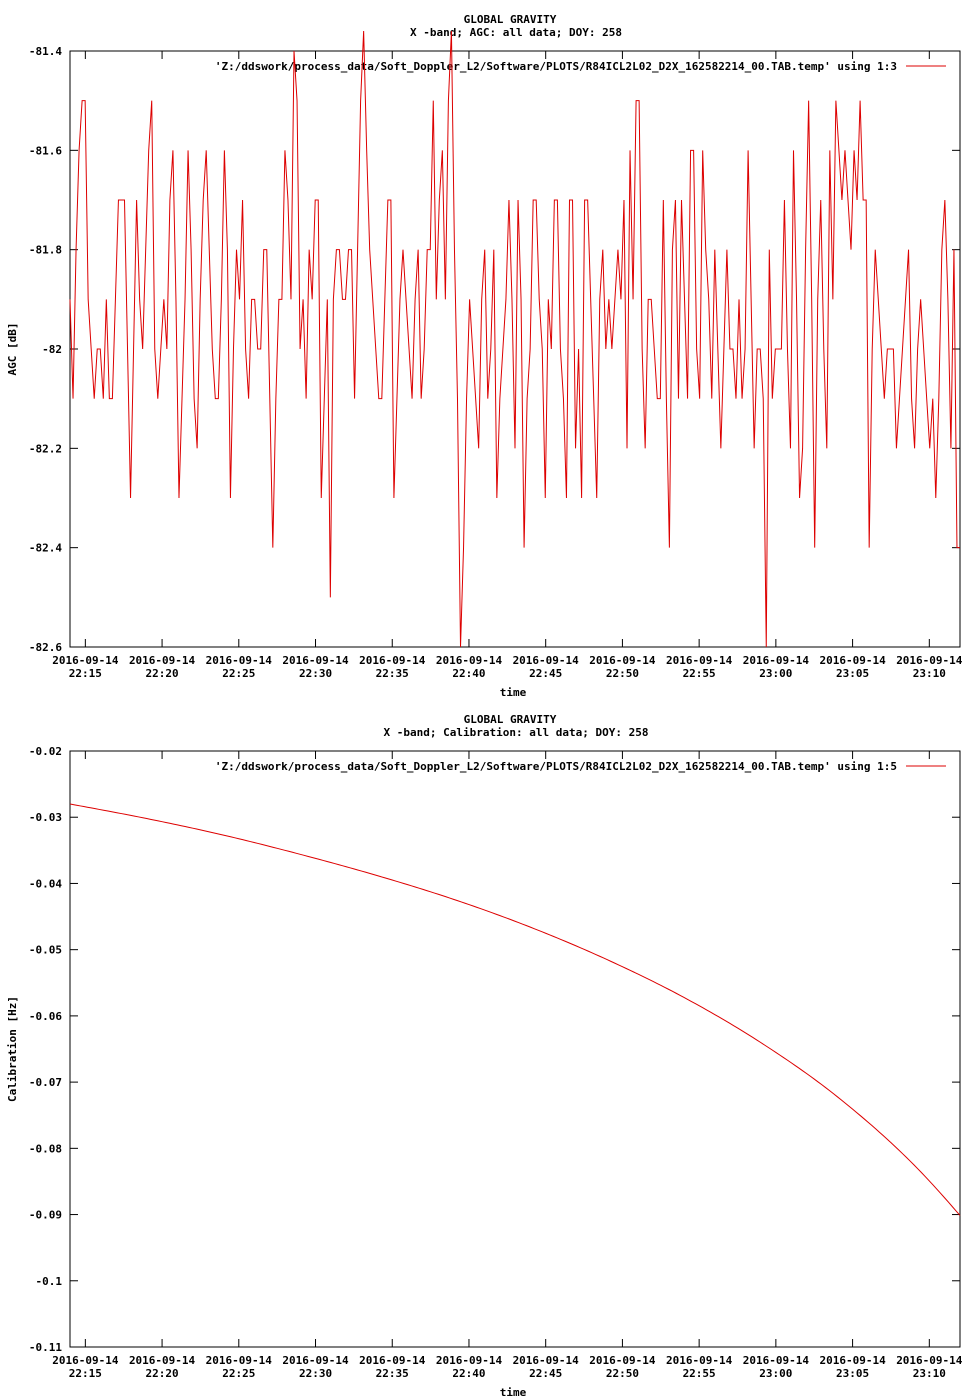 The width and height of the screenshot is (980, 1400). What do you see at coordinates (12, 349) in the screenshot?
I see `agc-y-axis-label: AGC [dB]` at bounding box center [12, 349].